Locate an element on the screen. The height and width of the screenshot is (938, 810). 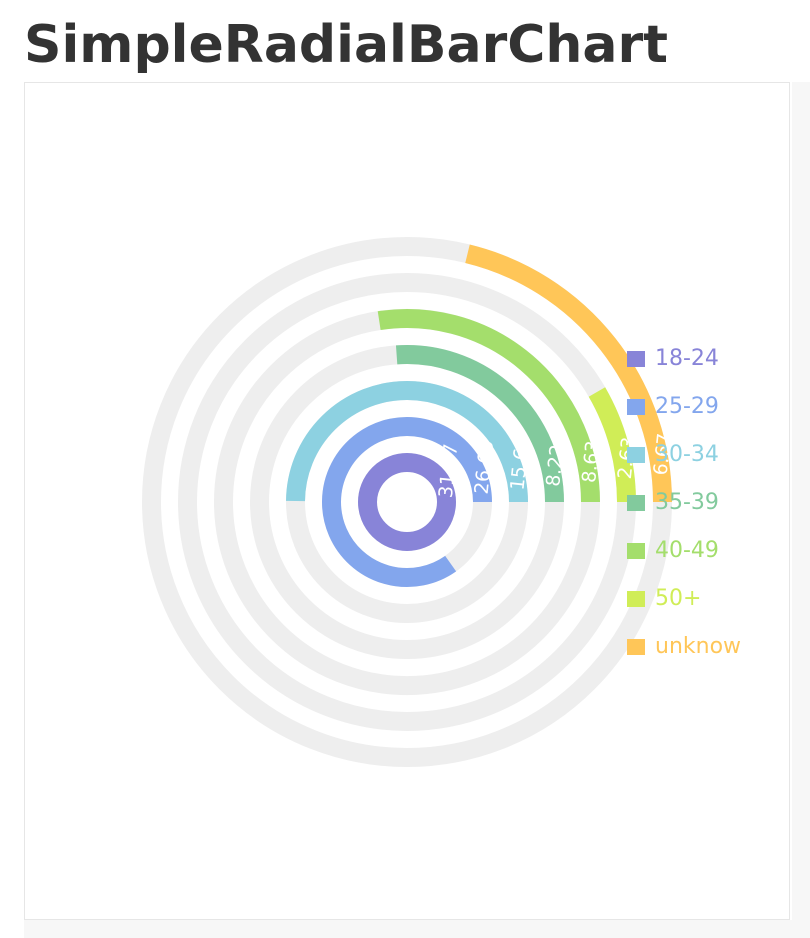
legend-item: 40-49 is located at coordinates (673, 550).